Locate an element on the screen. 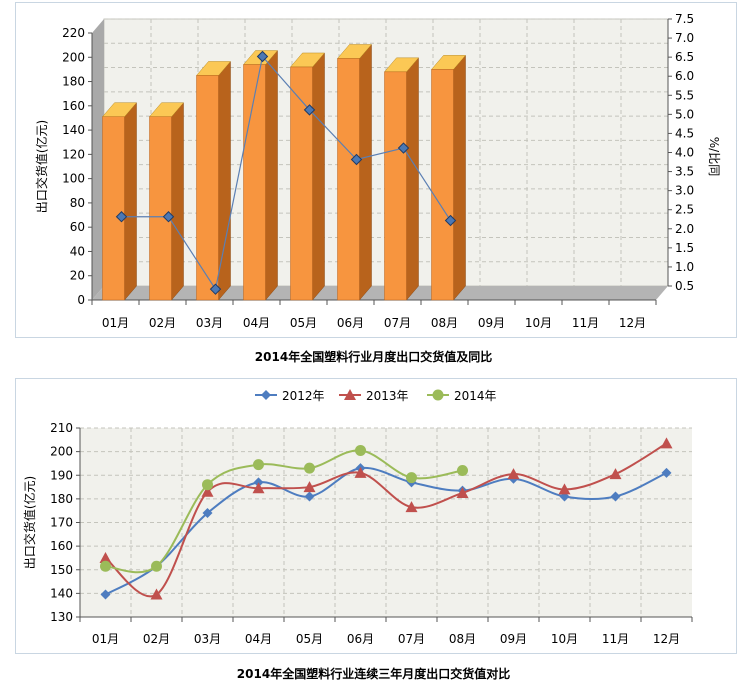  chart1-x-tick-label: 02月 is located at coordinates (162, 323).